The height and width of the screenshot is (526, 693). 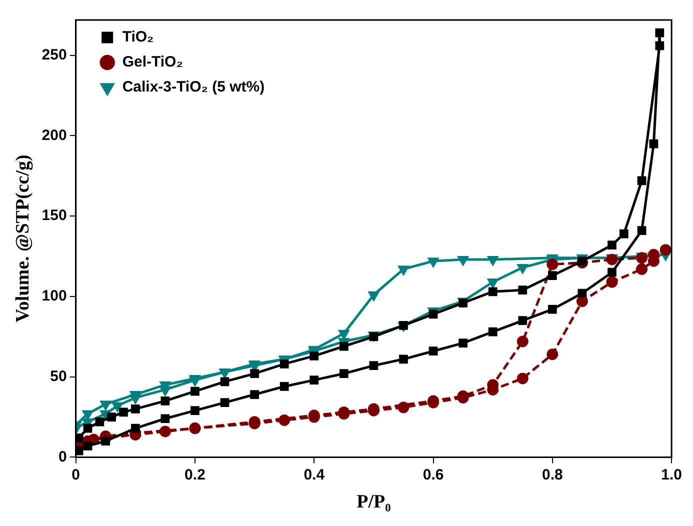 I want to click on y-tick-label: 250, so click(x=54, y=55).